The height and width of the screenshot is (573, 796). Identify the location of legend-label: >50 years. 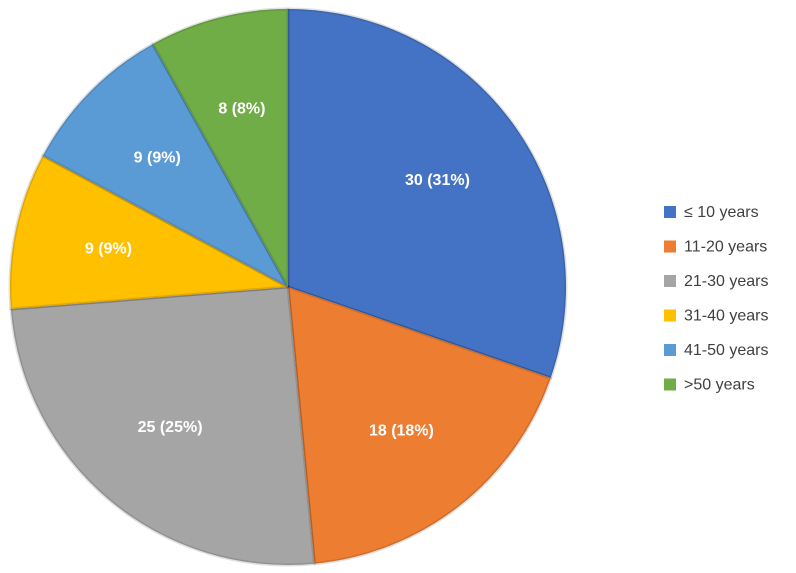
(719, 385).